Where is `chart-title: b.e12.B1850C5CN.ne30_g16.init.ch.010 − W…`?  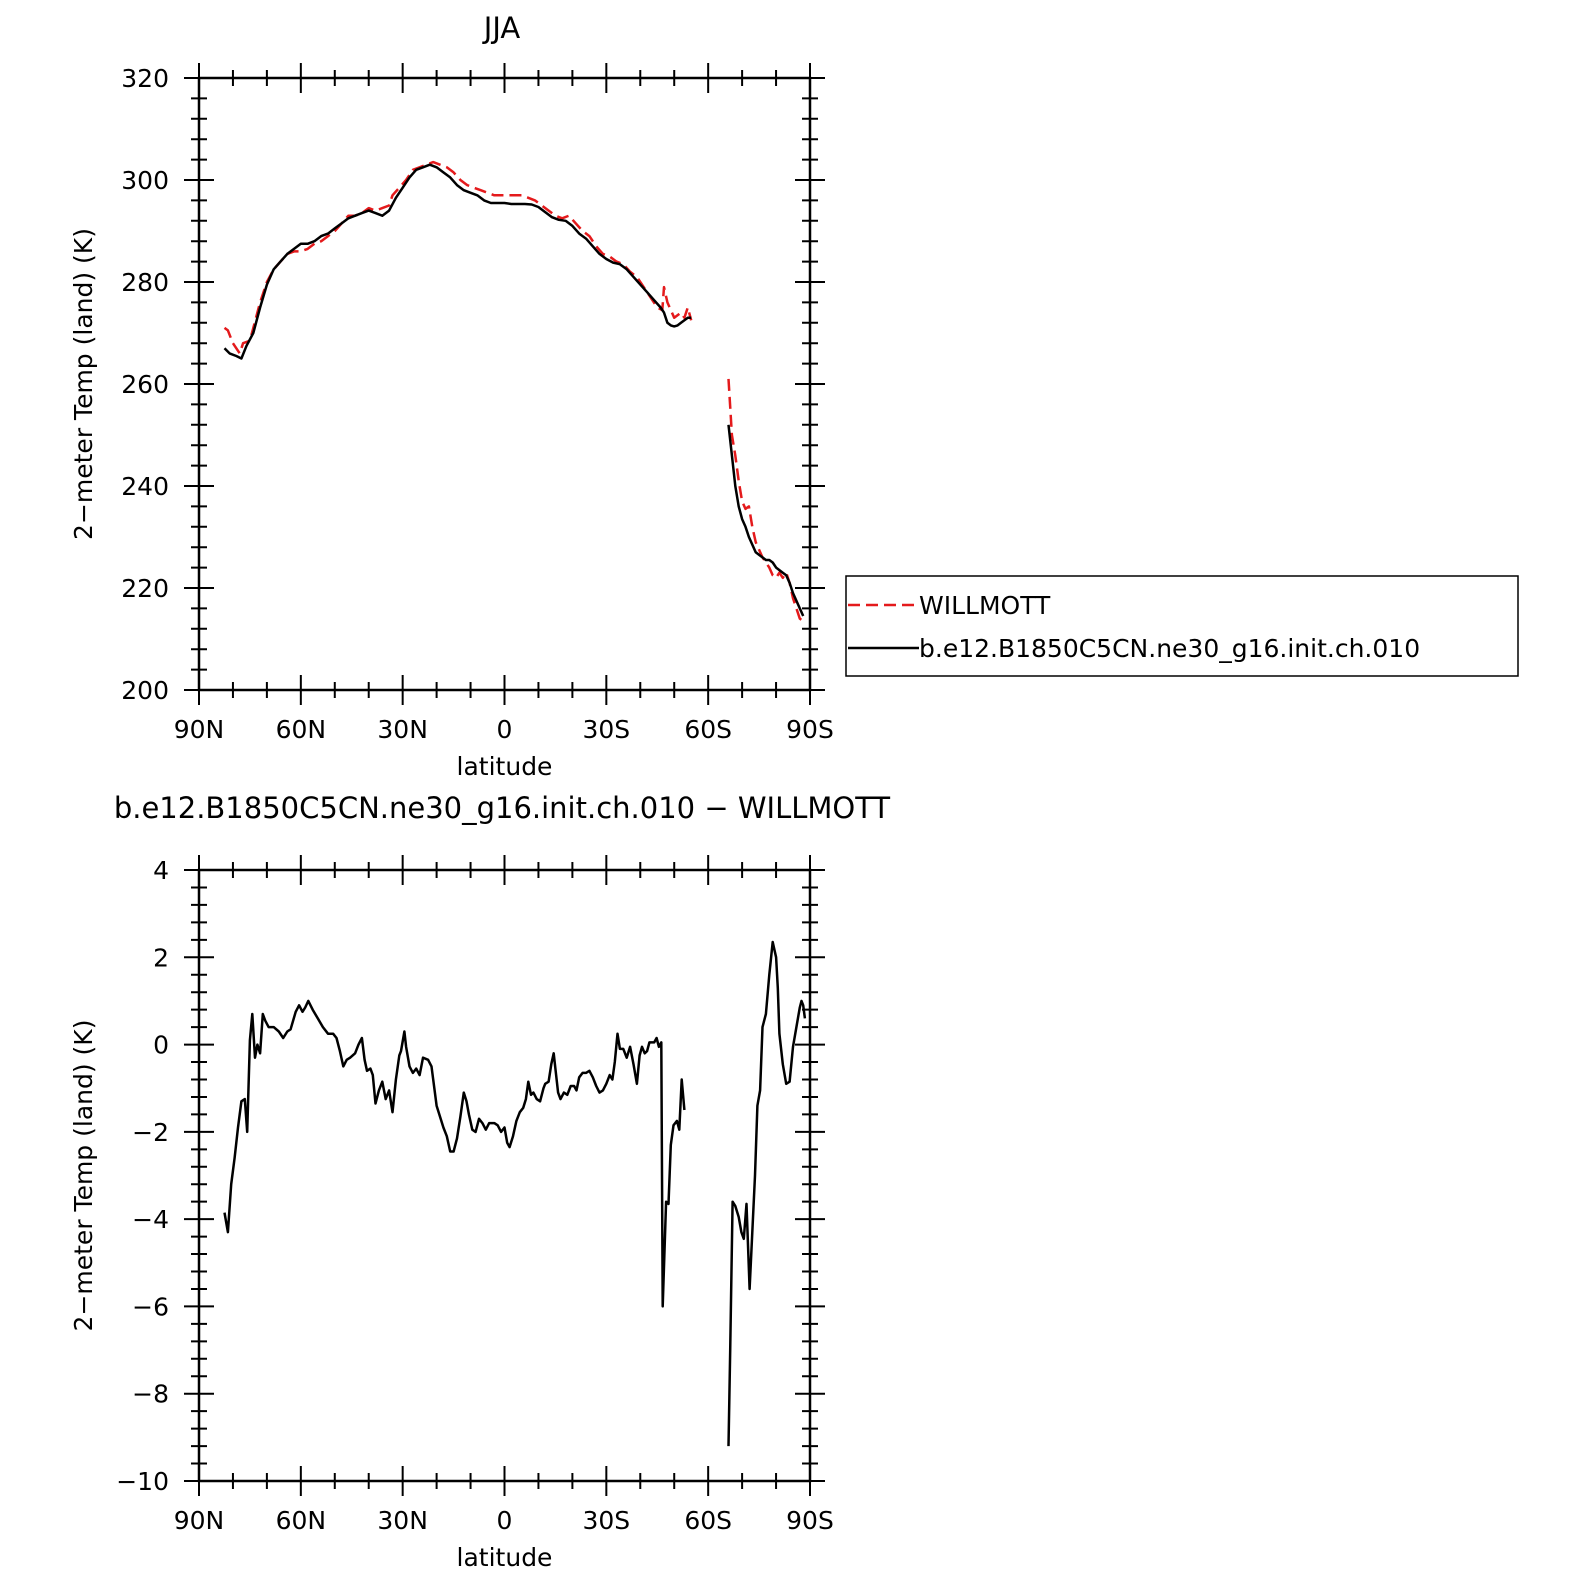 chart-title: b.e12.B1850C5CN.ne30_g16.init.ch.010 − W… is located at coordinates (502, 808).